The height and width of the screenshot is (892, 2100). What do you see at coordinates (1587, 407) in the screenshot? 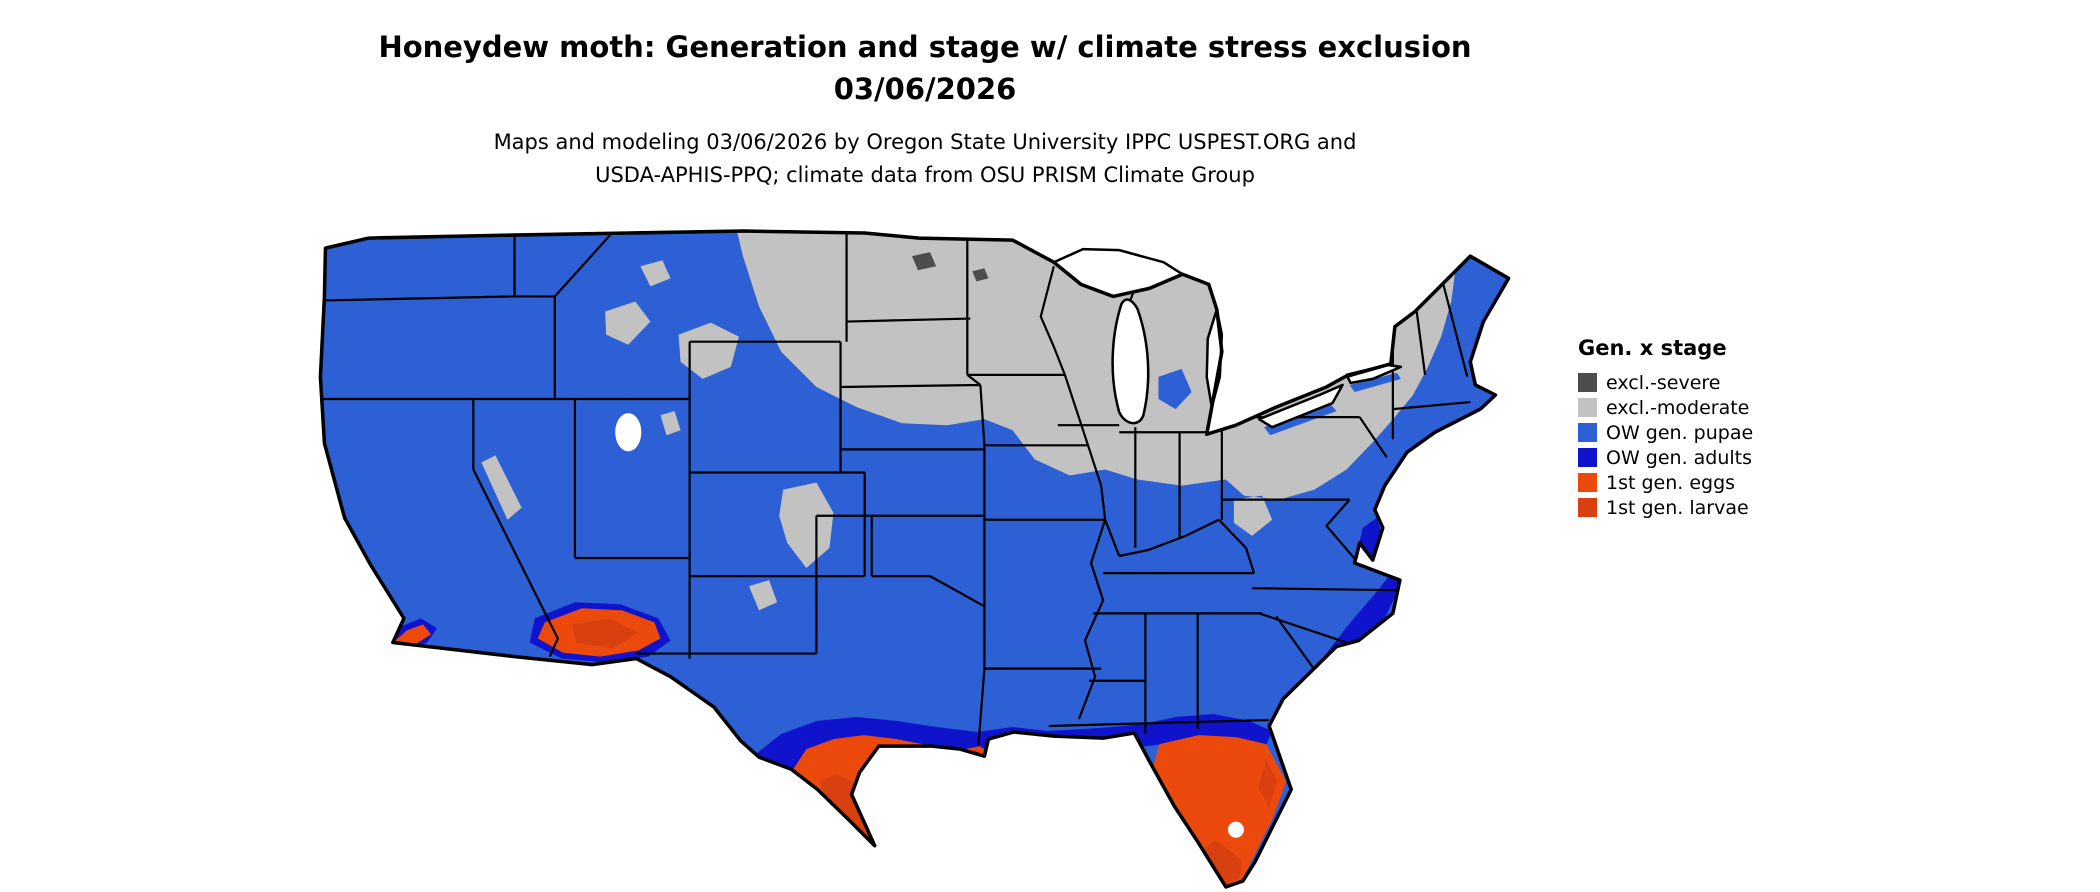
I see `legend-swatch-excl-moderate` at bounding box center [1587, 407].